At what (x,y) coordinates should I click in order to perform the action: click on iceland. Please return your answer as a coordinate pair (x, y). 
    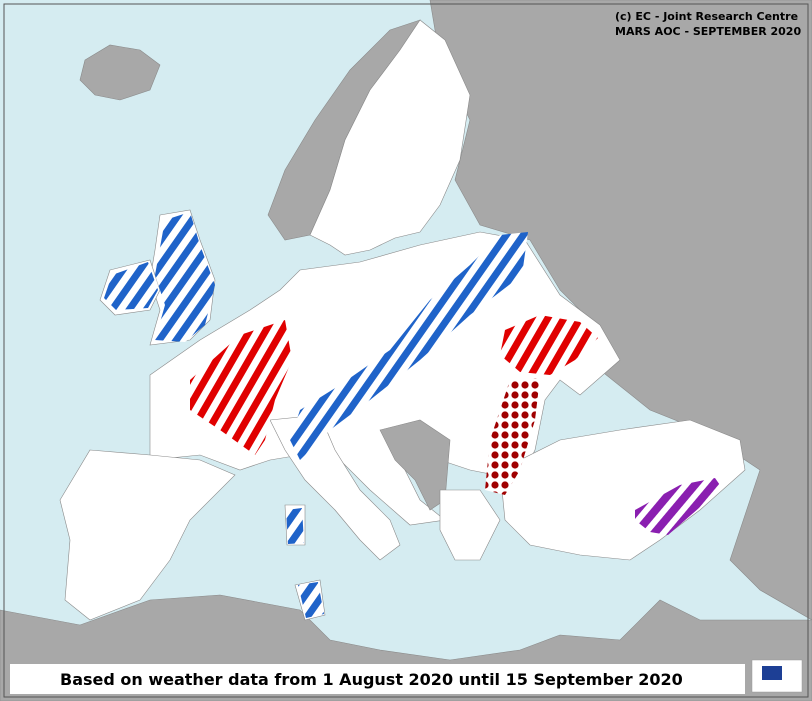
    Looking at the image, I should click on (120, 72).